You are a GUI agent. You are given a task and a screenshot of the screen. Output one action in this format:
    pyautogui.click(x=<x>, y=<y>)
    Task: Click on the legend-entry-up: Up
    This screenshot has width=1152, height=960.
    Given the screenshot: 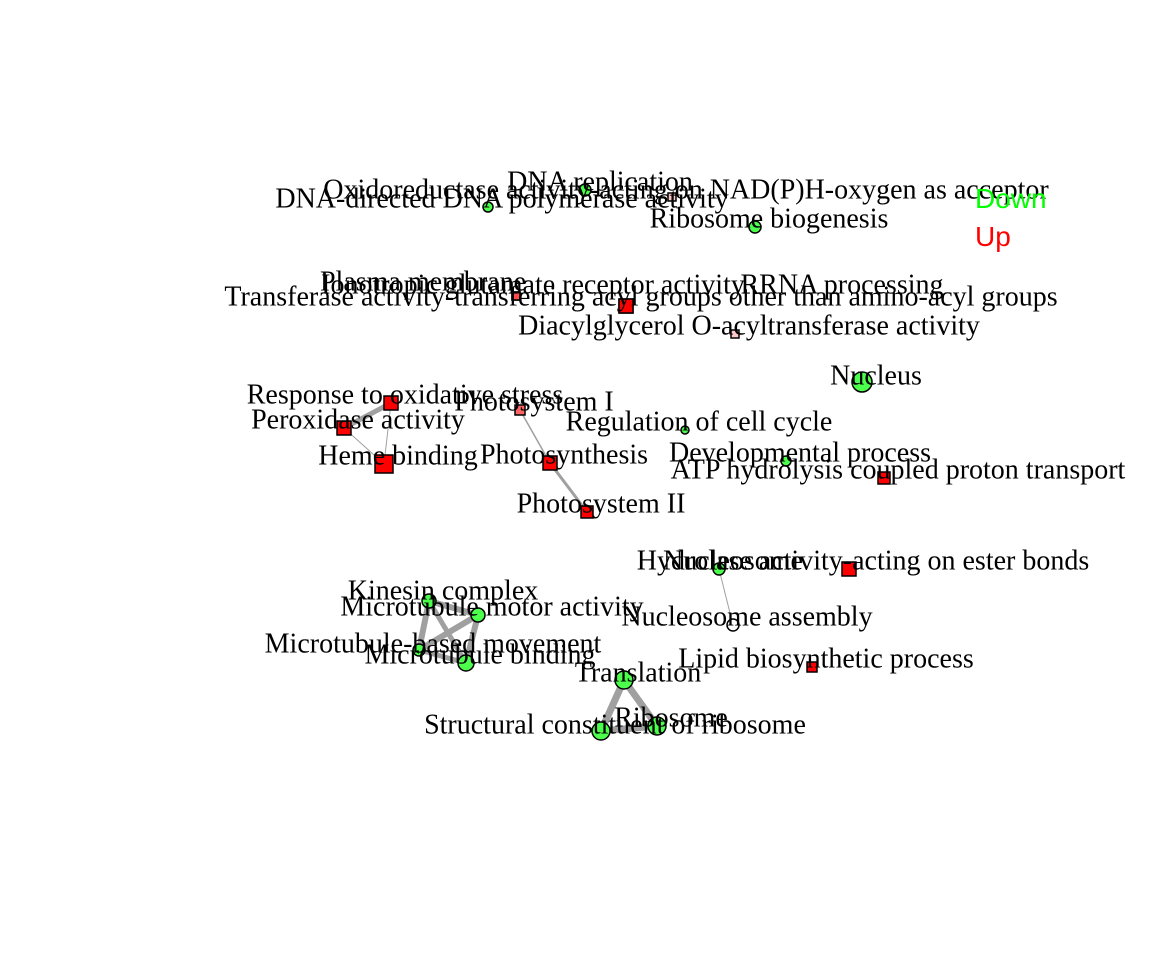 What is the action you would take?
    pyautogui.click(x=993, y=236)
    